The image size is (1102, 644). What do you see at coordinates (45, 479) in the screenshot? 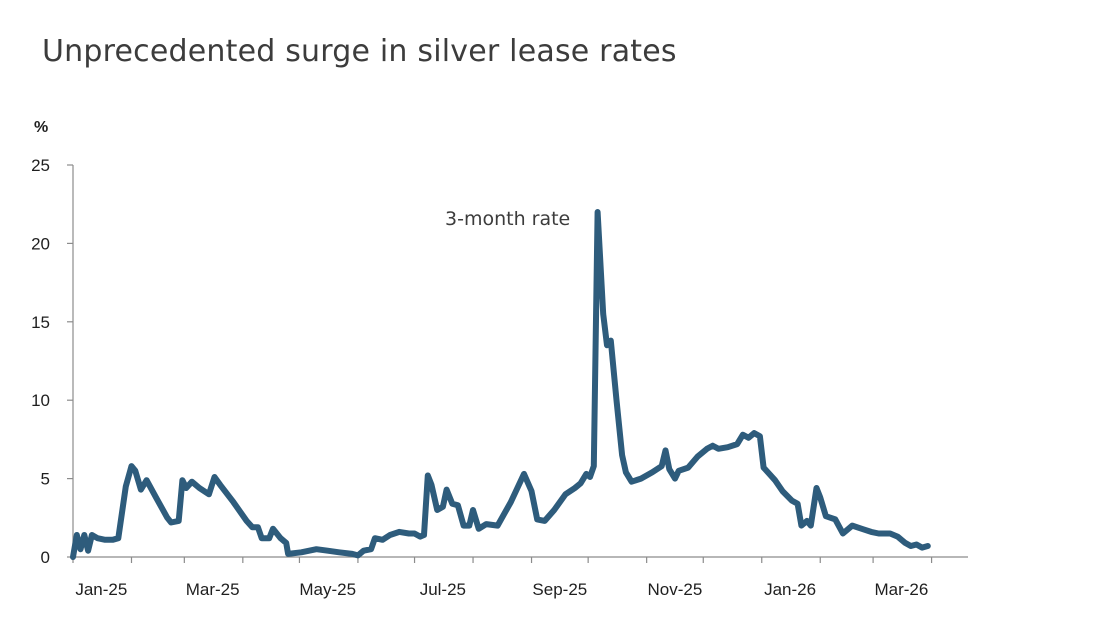
I see `y-tick-label: 5` at bounding box center [45, 479].